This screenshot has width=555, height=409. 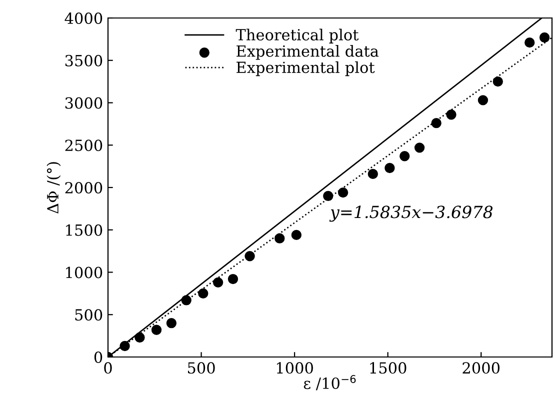 I want to click on y-tick-label: 2000, so click(x=83, y=188).